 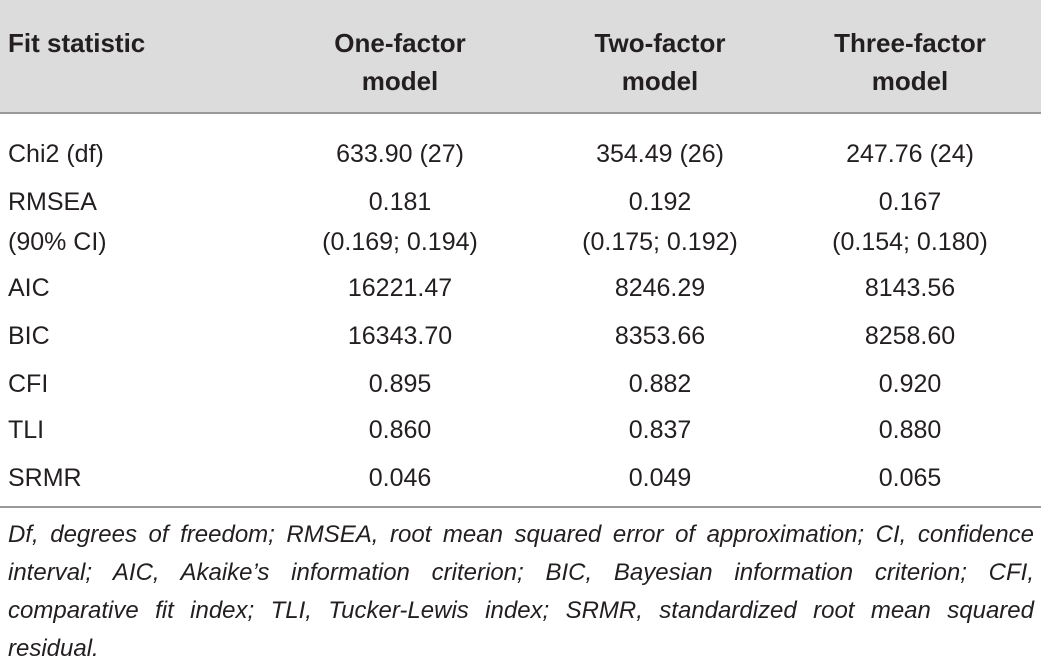 I want to click on cell-one-factor: 0.181 (0.169; 0.194), so click(x=400, y=222).